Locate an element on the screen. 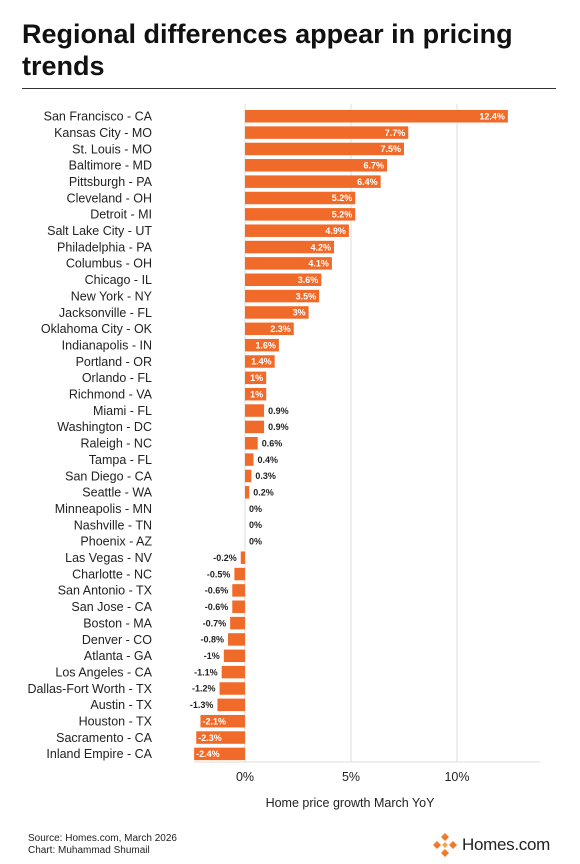 The width and height of the screenshot is (580, 864). homes-logo-icon is located at coordinates (445, 845).